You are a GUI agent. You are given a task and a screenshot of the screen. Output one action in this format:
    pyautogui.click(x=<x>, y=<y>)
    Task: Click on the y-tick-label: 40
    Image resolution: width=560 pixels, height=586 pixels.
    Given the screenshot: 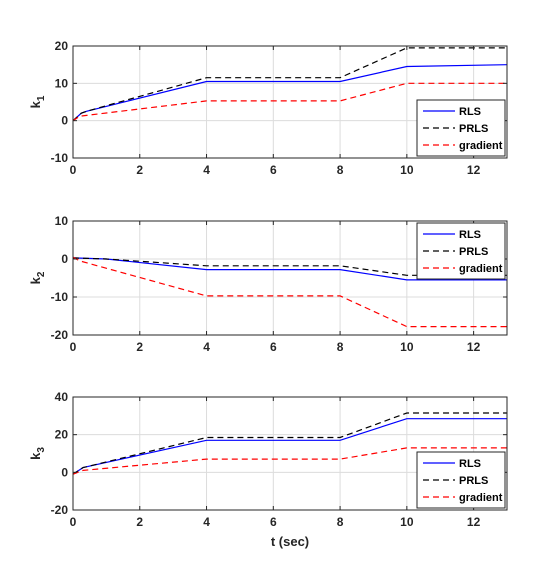 What is the action you would take?
    pyautogui.click(x=62, y=397)
    